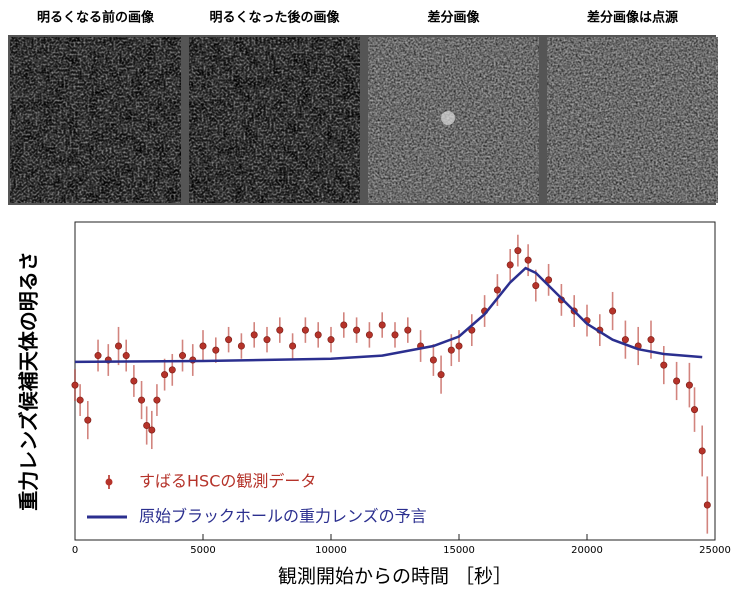 This screenshot has height=593, width=747. Describe the element at coordinates (395, 577) in the screenshot. I see `x-axis-label: 観測開始からの時間 ［秒］` at that location.